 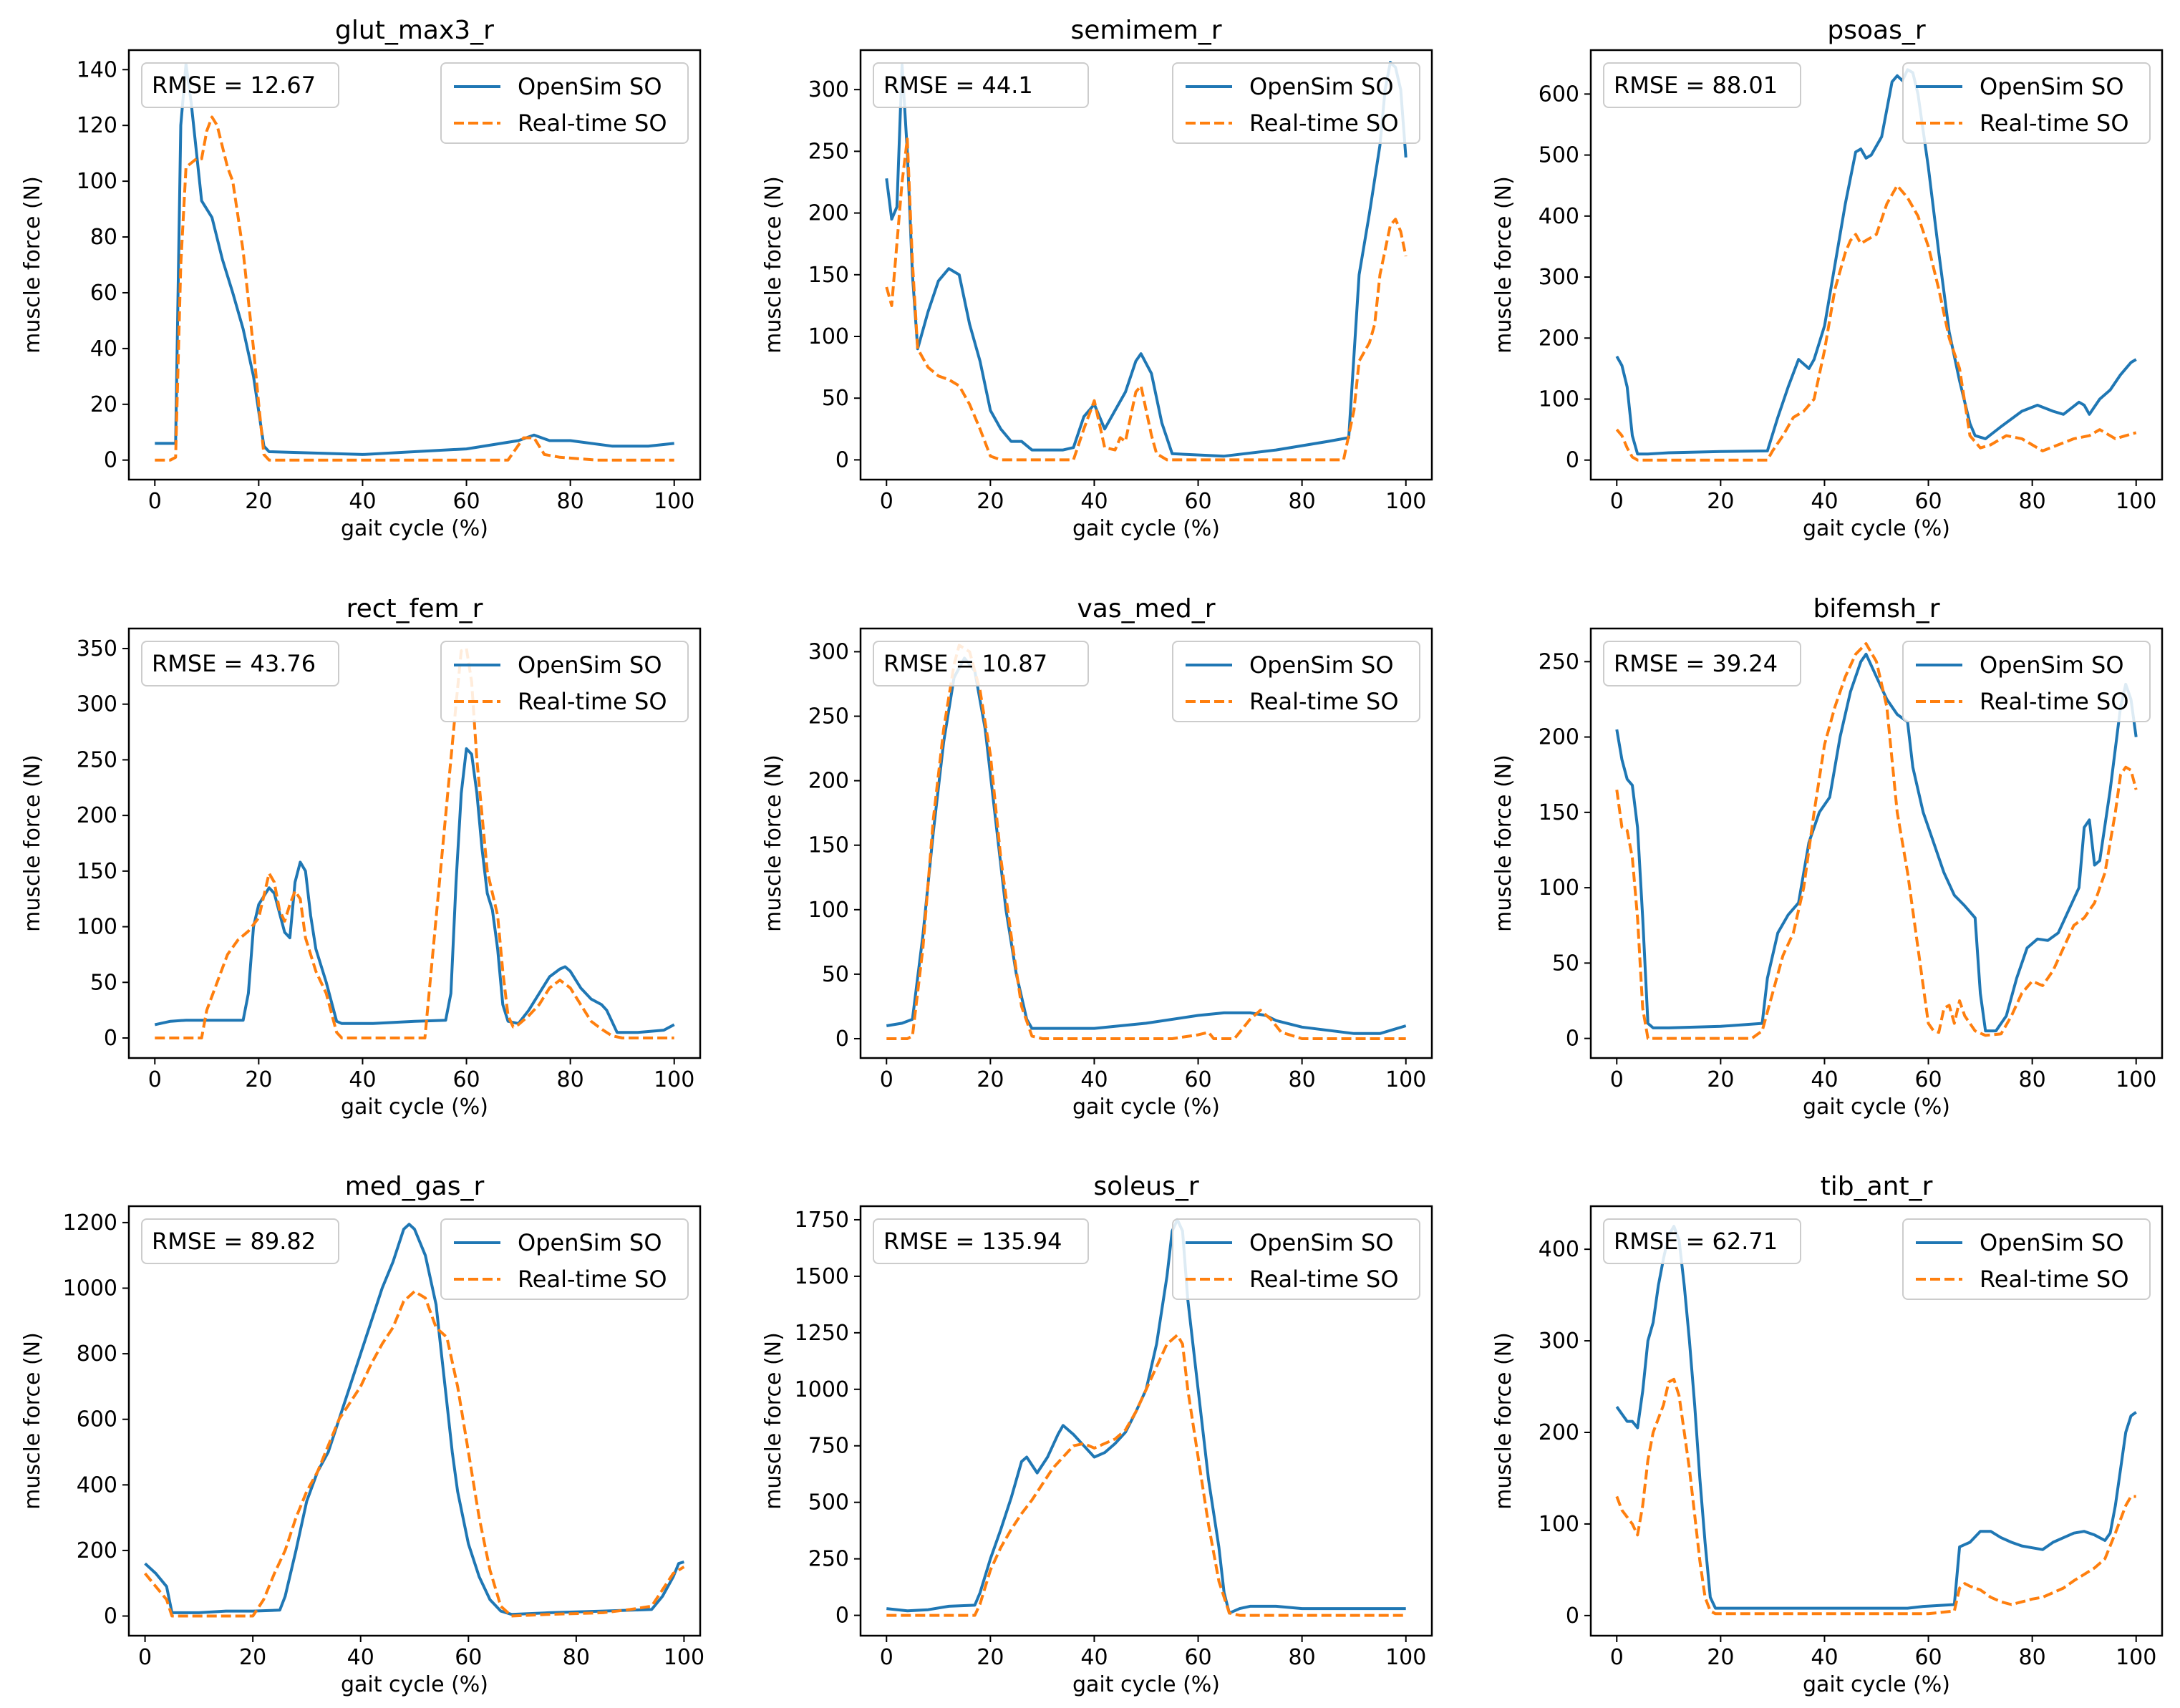 I want to click on y-tick-label: 400, so click(x=1559, y=1249).